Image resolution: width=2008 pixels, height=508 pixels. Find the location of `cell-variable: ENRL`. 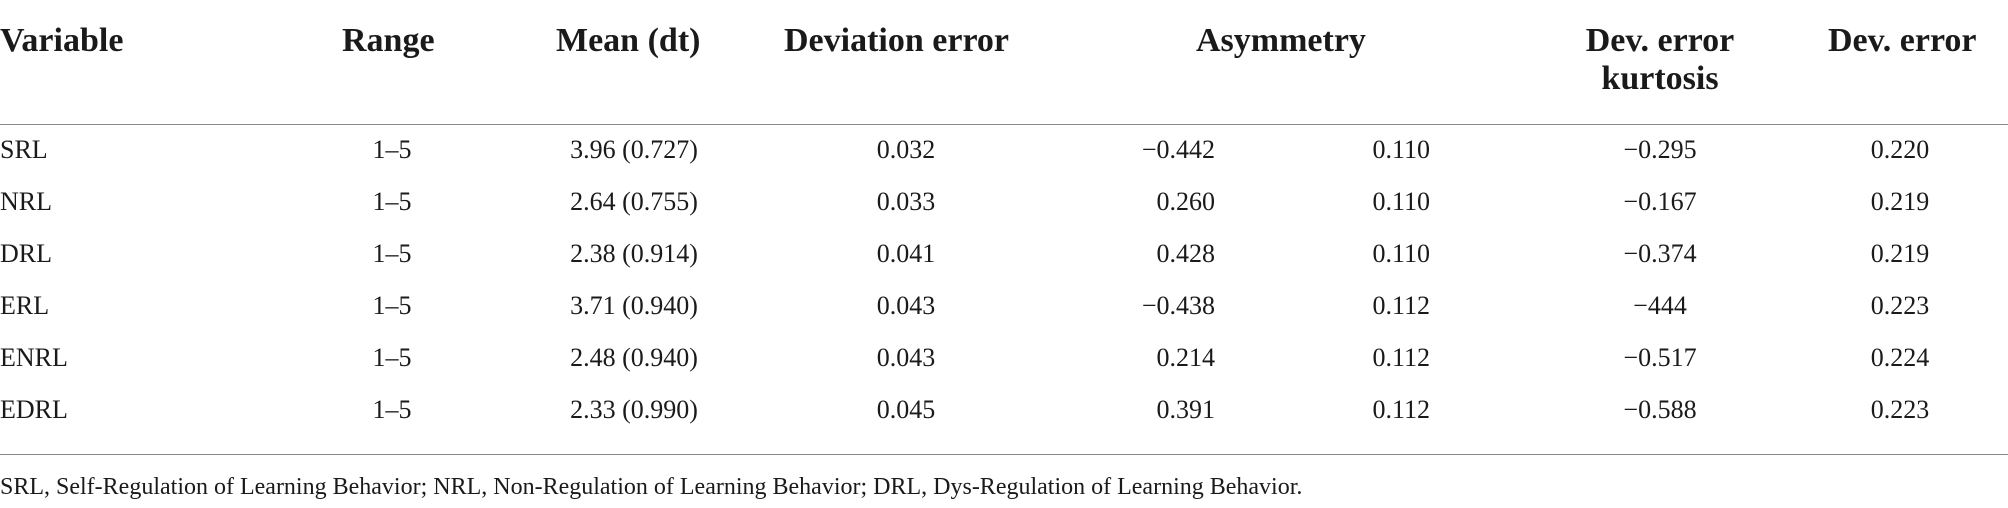

cell-variable: ENRL is located at coordinates (34, 357).